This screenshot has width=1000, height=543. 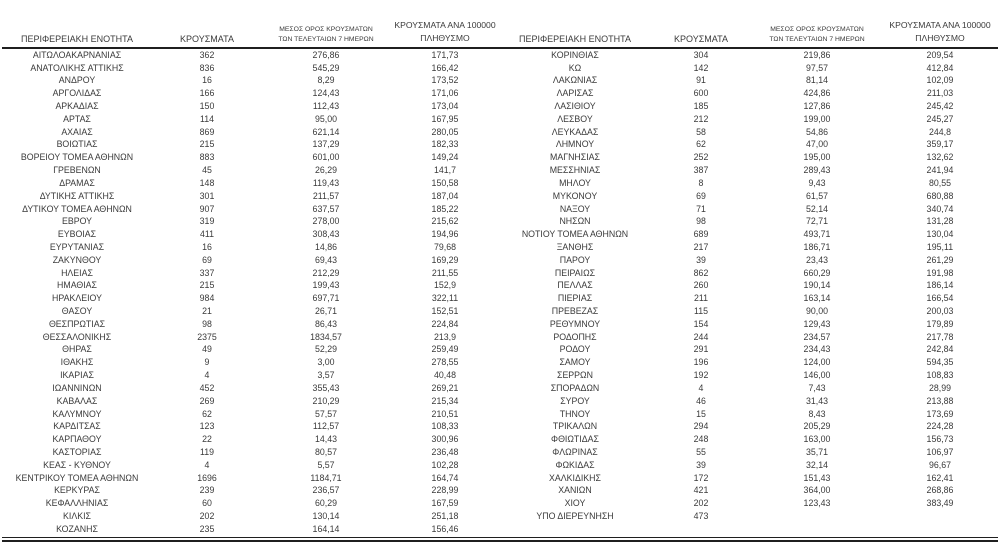 What do you see at coordinates (701, 68) in the screenshot?
I see `cases-cell: 142` at bounding box center [701, 68].